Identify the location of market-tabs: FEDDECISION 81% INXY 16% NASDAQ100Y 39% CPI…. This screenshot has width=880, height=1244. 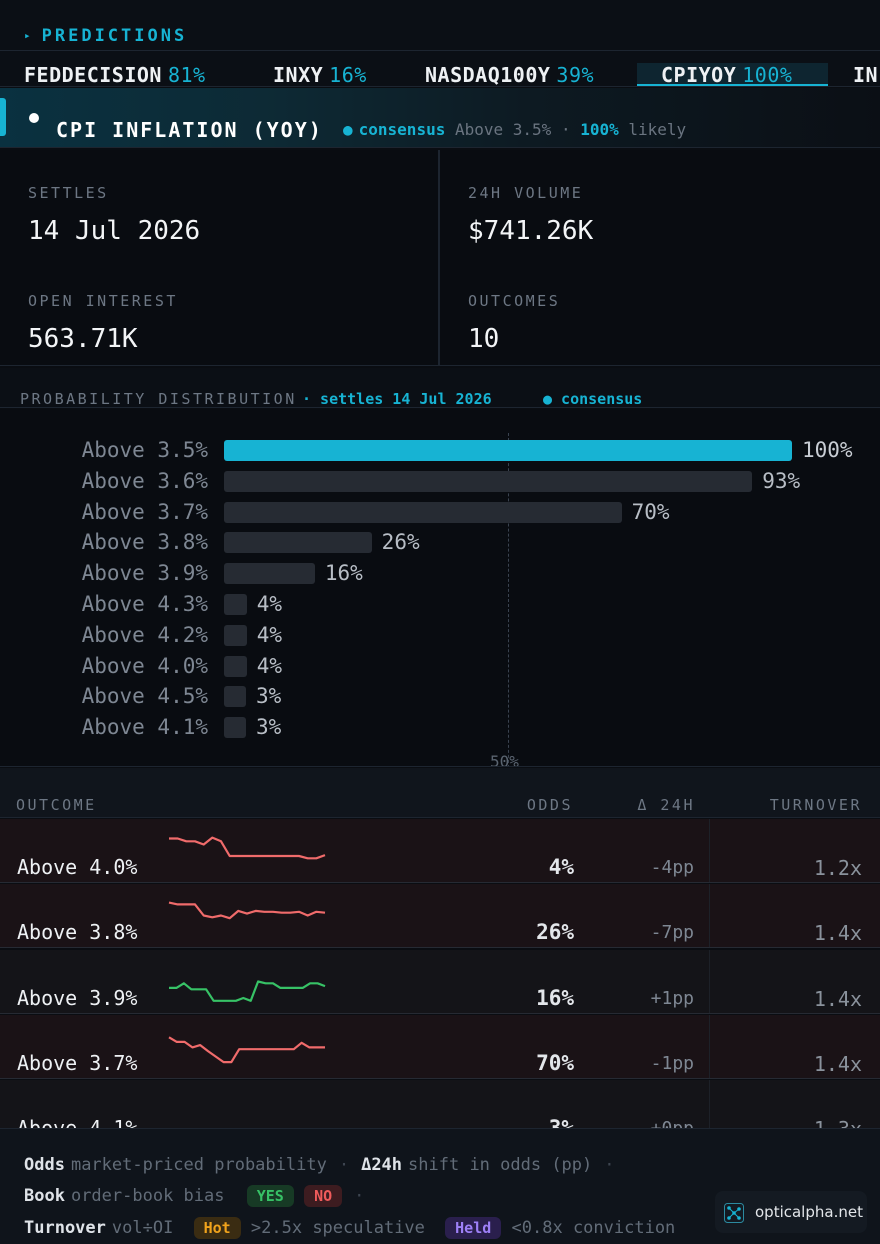
(440, 68).